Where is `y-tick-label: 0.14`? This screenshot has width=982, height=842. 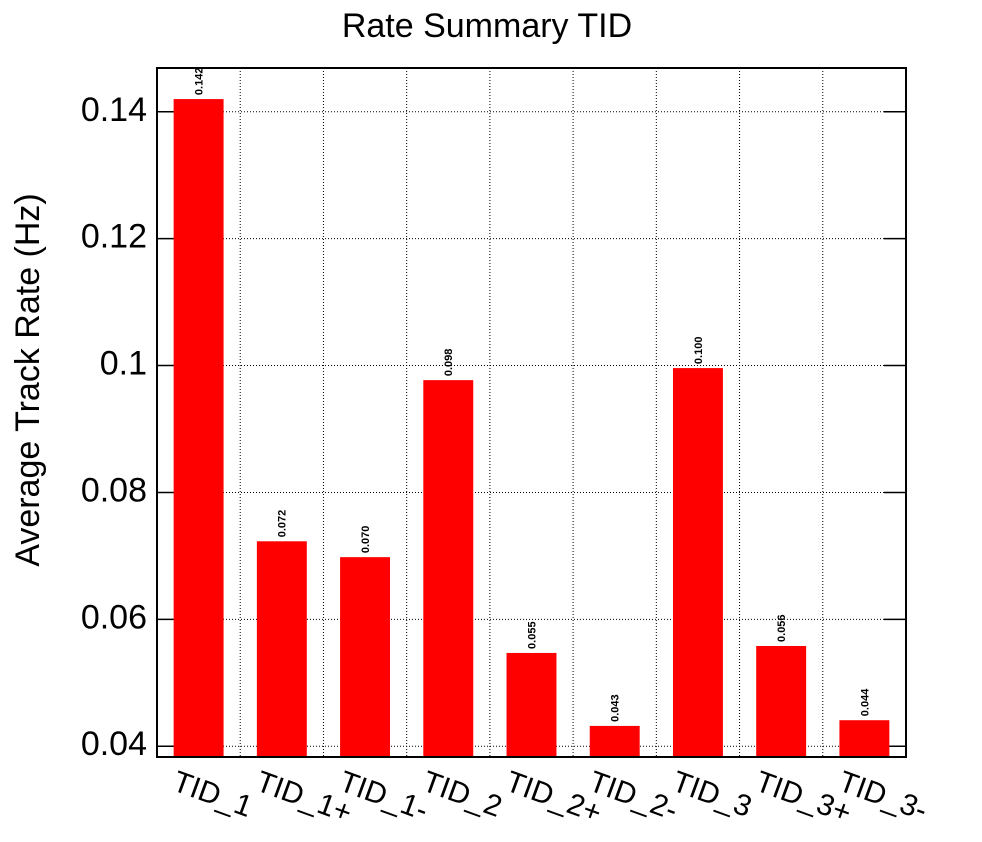 y-tick-label: 0.14 is located at coordinates (114, 110).